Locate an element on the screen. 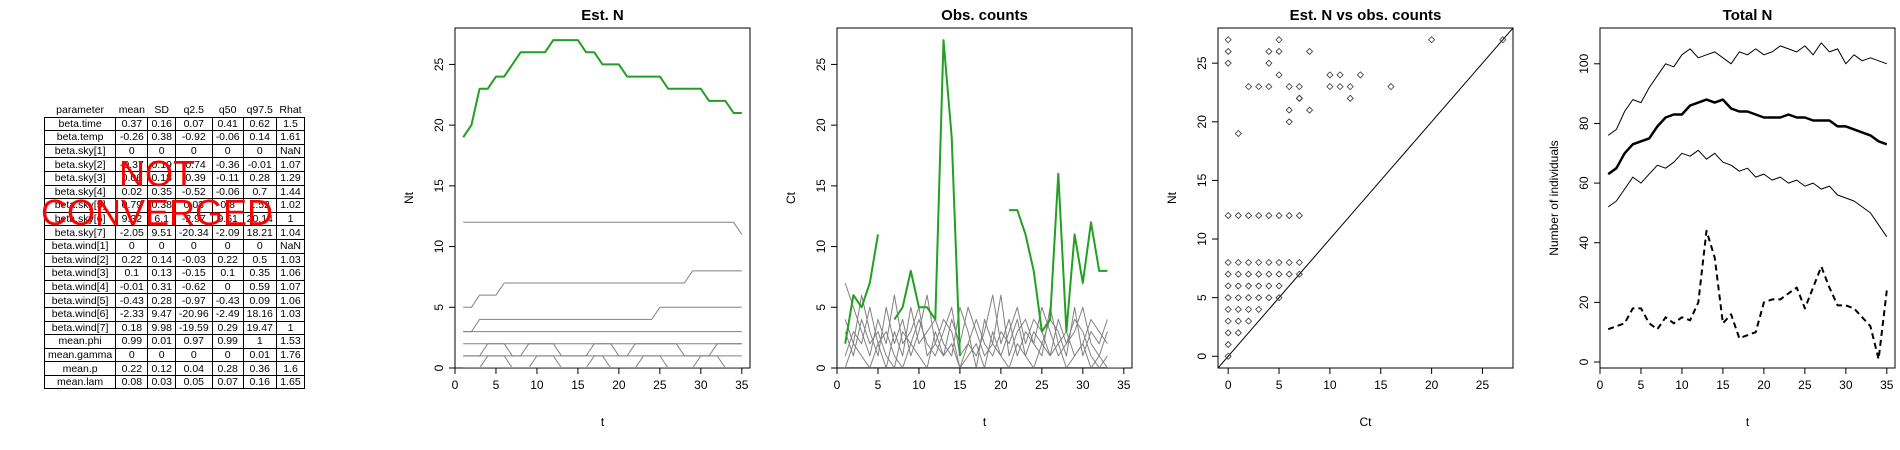 The width and height of the screenshot is (1900, 450). header-rhat: Rhat is located at coordinates (290, 110).